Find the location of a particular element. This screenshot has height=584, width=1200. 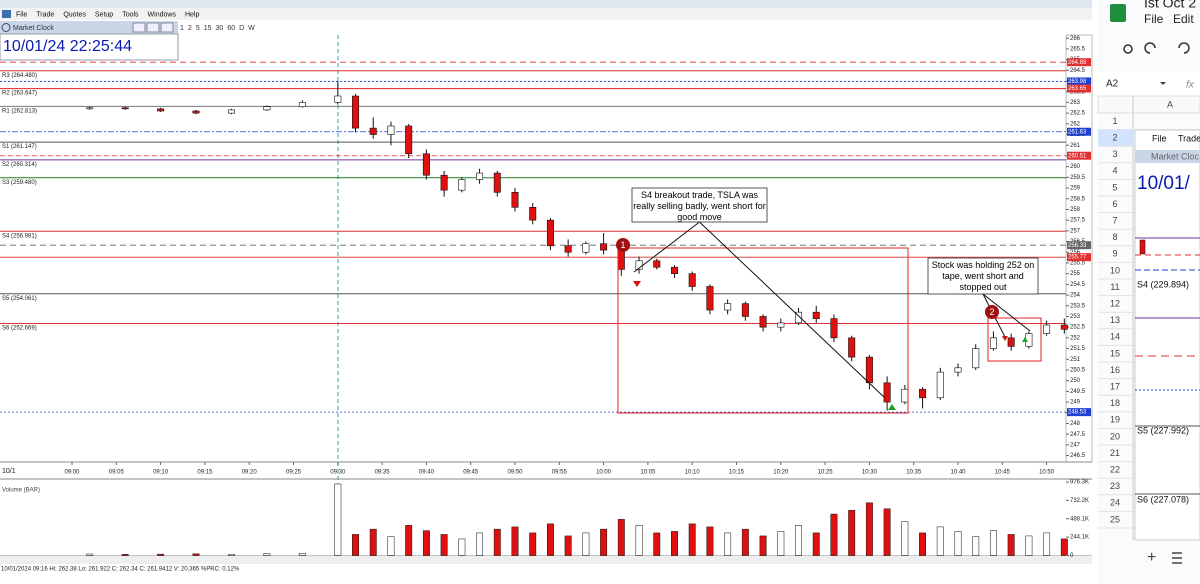

menu-item: Setup is located at coordinates (104, 14).